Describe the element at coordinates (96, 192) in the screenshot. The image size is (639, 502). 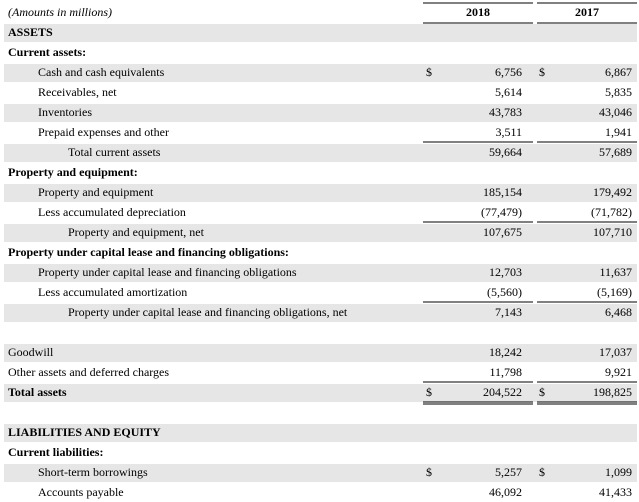
I see `row-label: Property and equipment` at that location.